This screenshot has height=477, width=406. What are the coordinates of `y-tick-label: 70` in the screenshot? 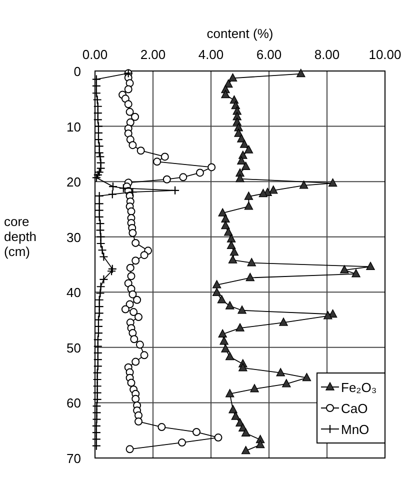 It's located at (73, 458).